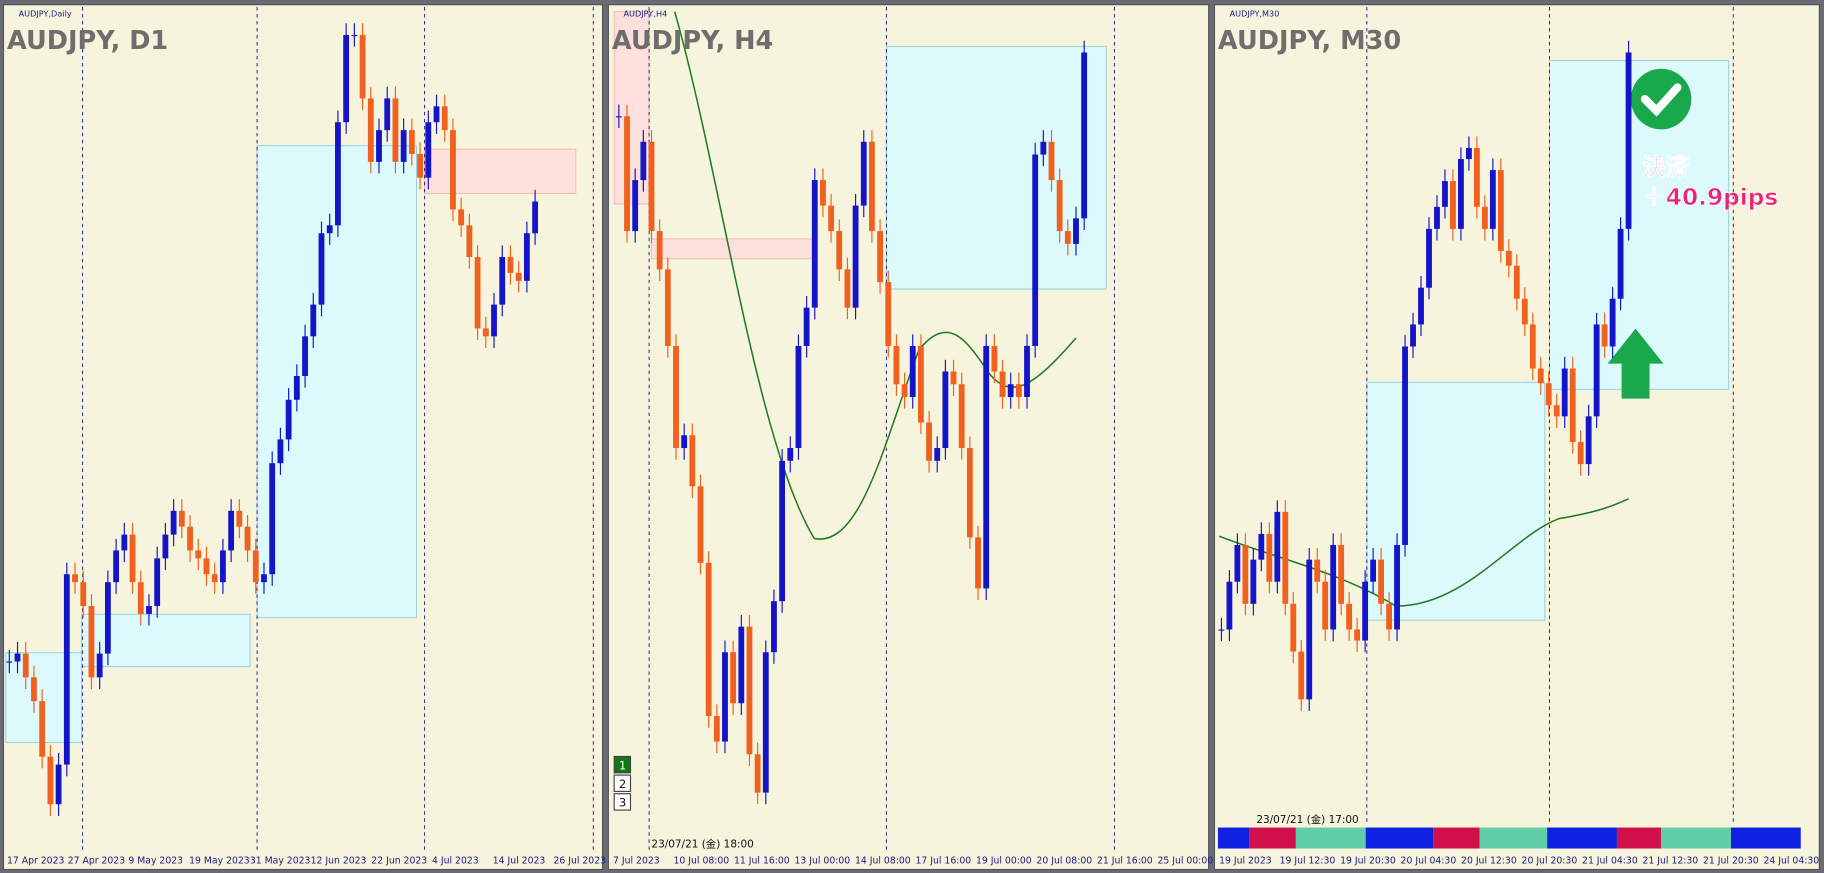 The height and width of the screenshot is (873, 1824). Describe the element at coordinates (883, 861) in the screenshot. I see `x-tick-label: 14 Jul 08:00` at that location.